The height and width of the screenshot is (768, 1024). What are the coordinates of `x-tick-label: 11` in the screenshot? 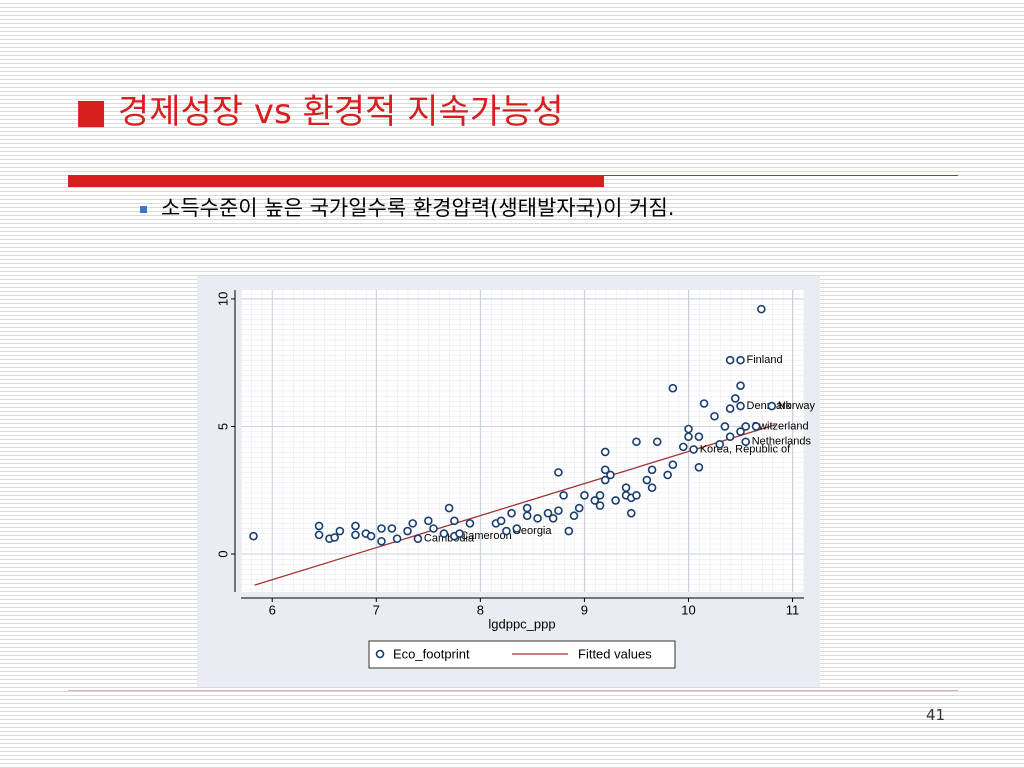 It's located at (793, 609).